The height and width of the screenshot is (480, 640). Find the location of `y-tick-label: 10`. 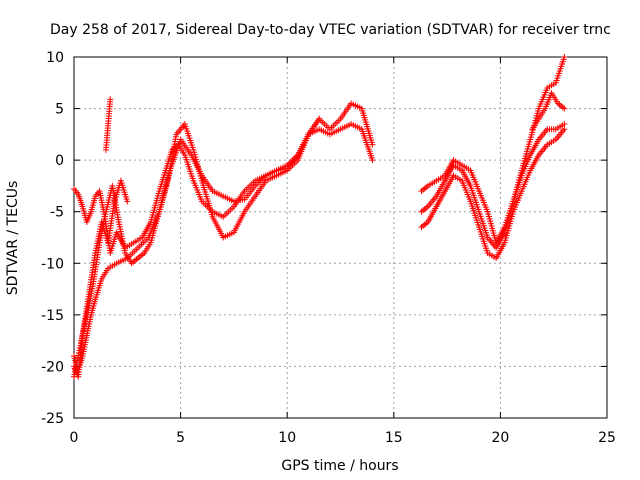

y-tick-label: 10 is located at coordinates (55, 58).